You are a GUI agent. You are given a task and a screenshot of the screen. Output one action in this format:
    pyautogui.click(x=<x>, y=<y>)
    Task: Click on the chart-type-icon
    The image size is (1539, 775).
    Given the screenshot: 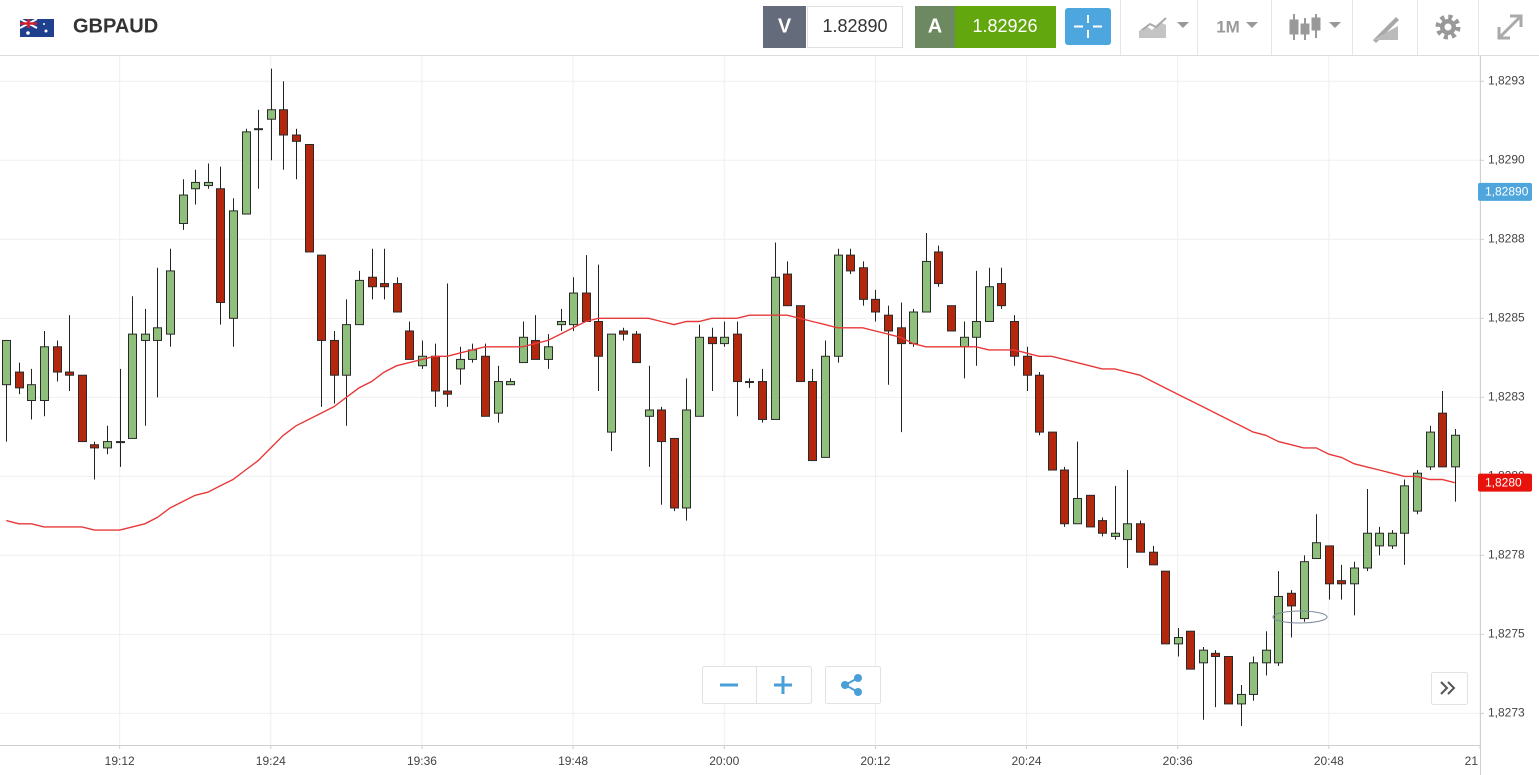 What is the action you would take?
    pyautogui.click(x=1164, y=27)
    